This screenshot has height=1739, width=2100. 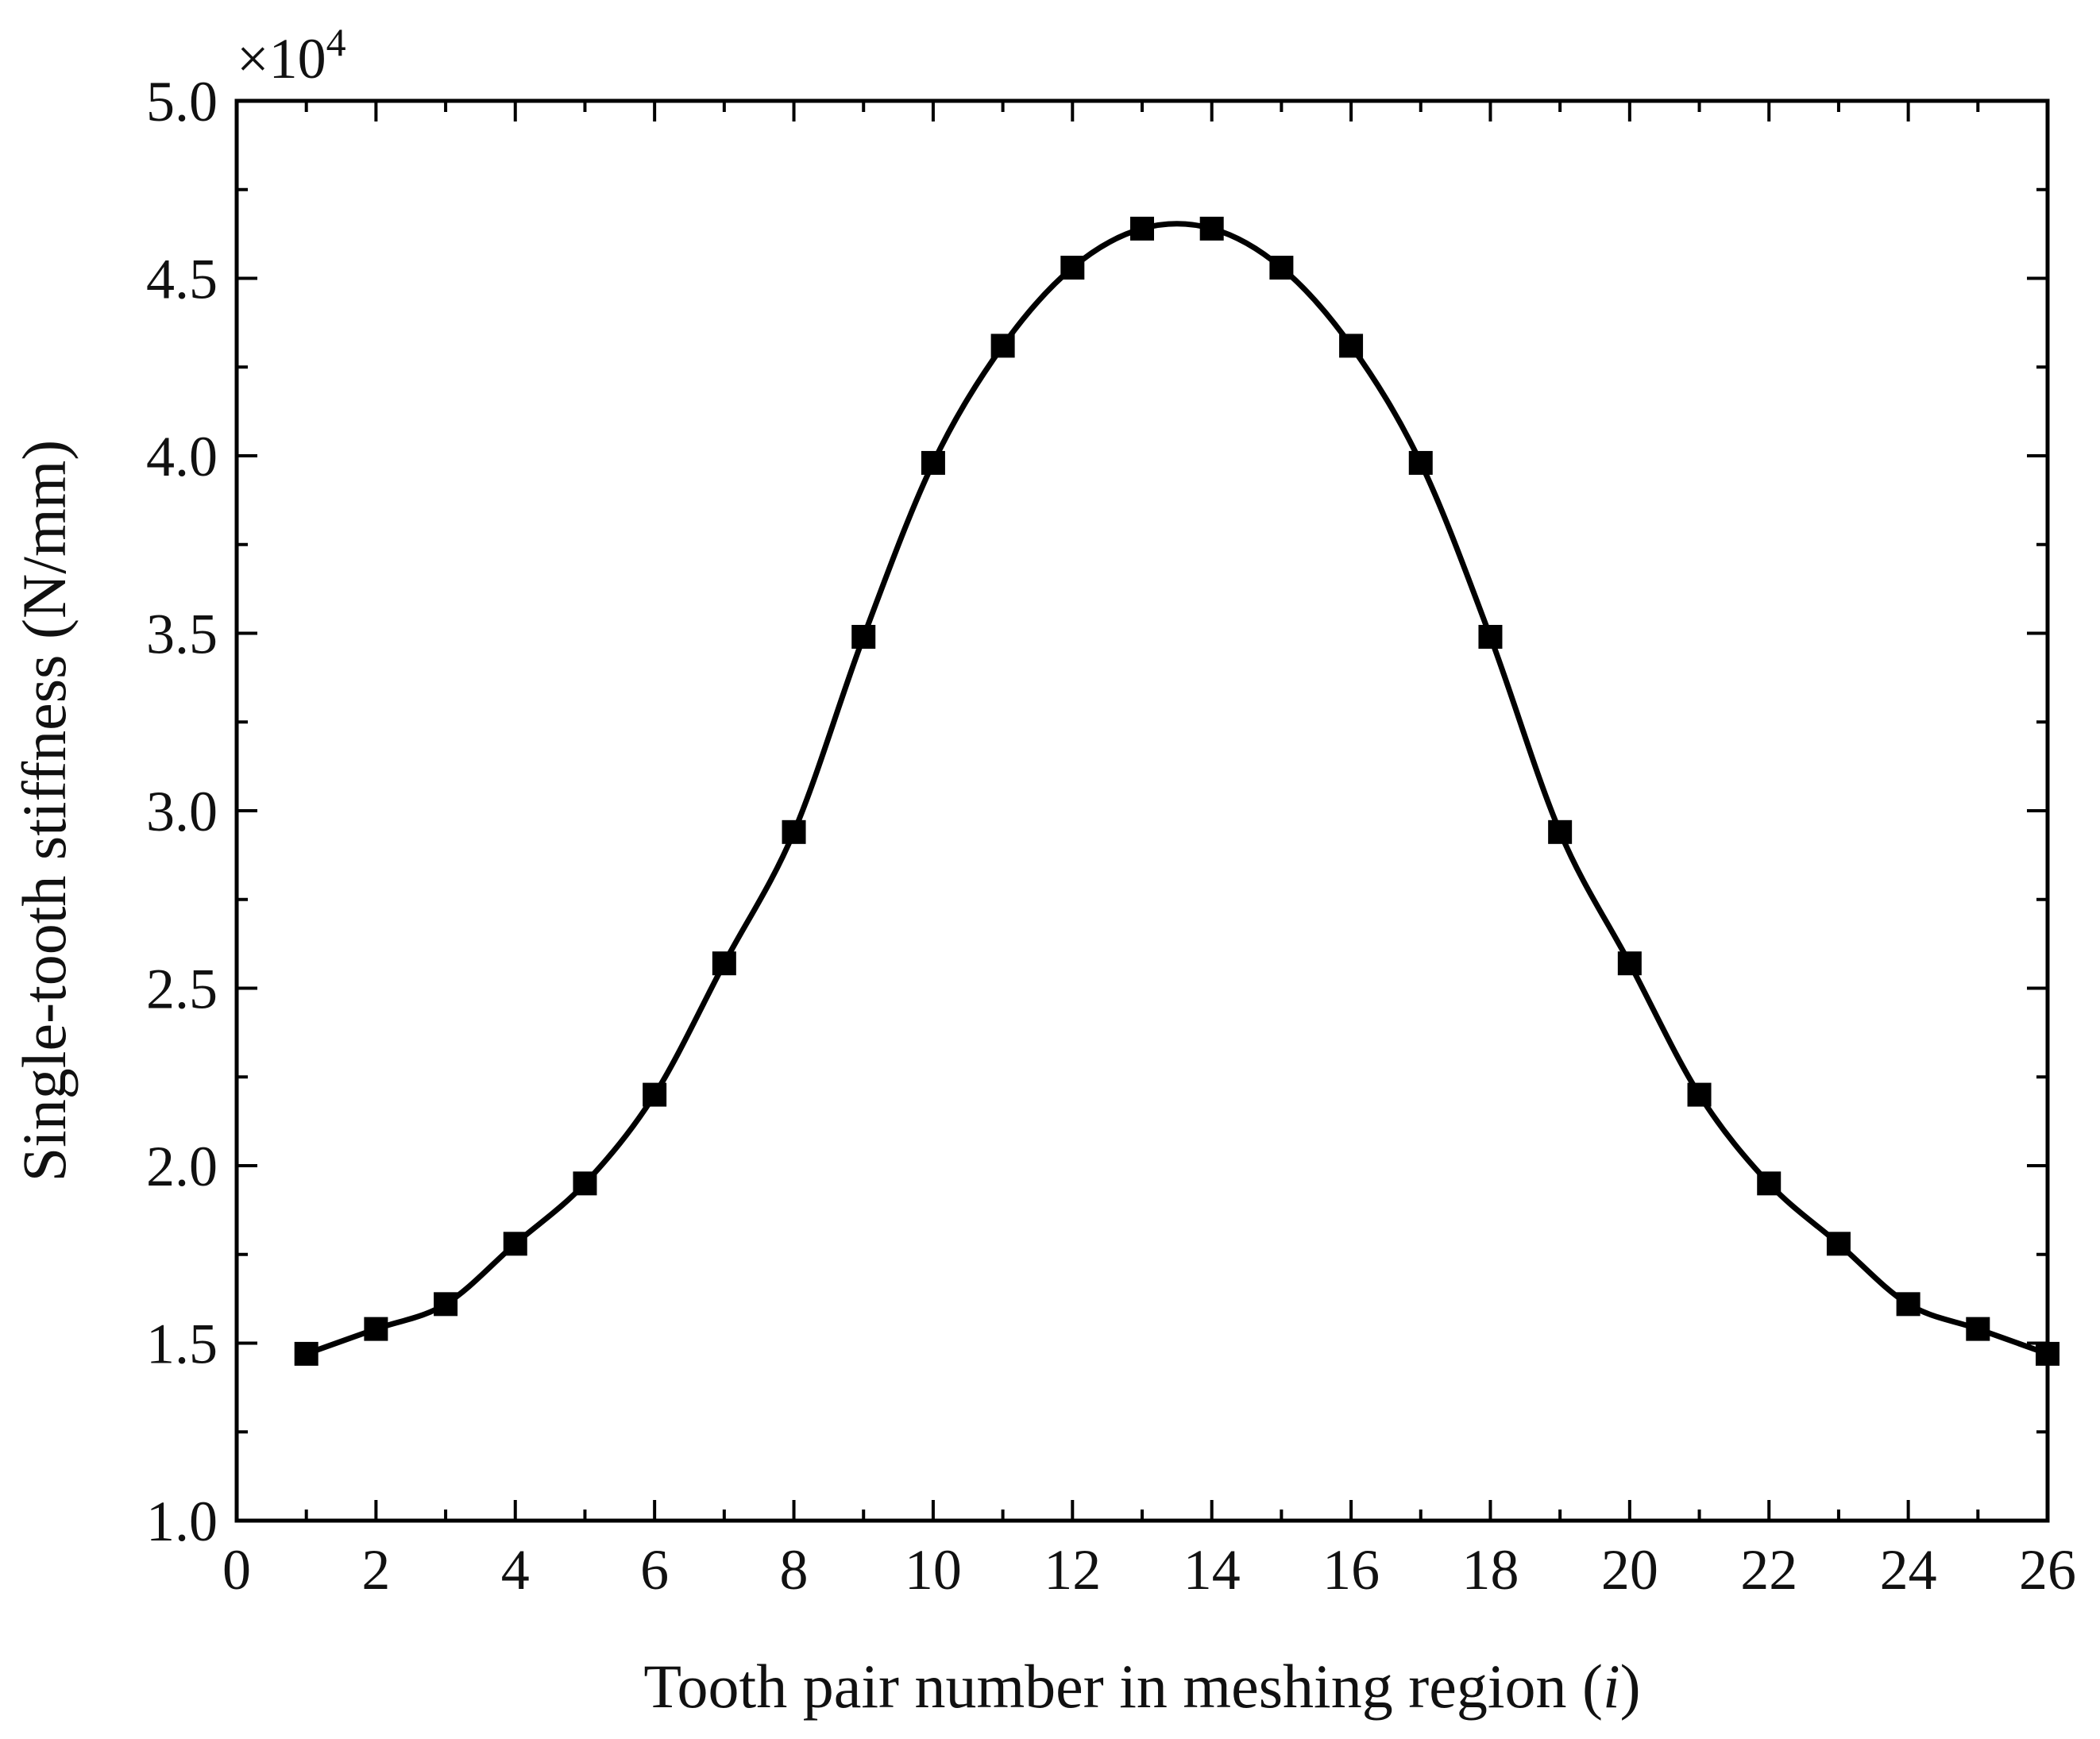 I want to click on x-tick-label: 20, so click(x=1629, y=1570).